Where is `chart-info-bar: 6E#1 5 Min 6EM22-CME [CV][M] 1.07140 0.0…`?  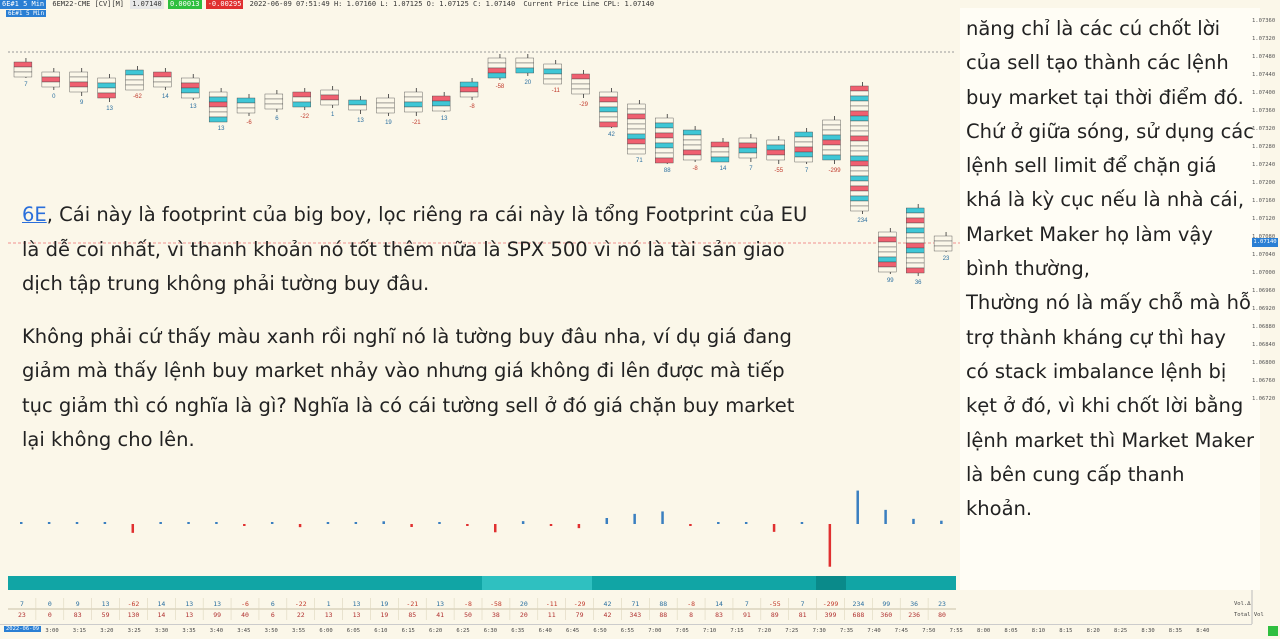 chart-info-bar: 6E#1 5 Min 6EM22-CME [CV][M] 1.07140 0.0… is located at coordinates (480, 9).